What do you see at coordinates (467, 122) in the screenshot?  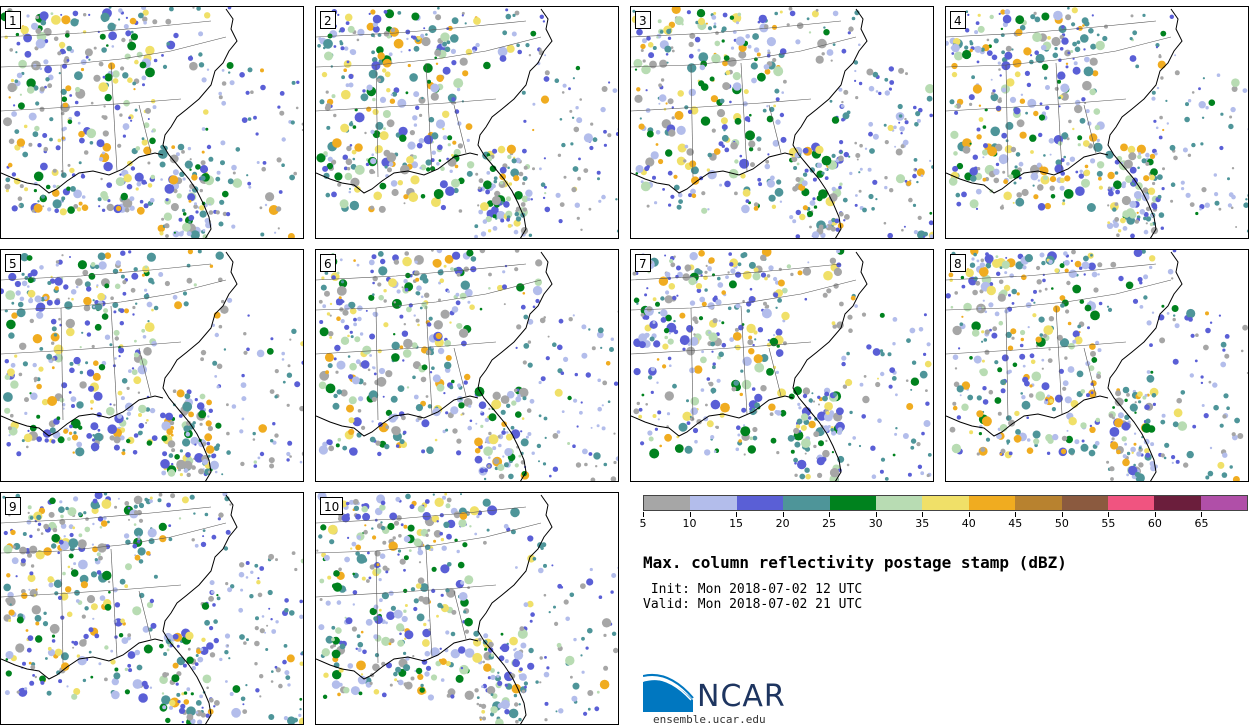 I see `postage-stamp-panel-2: 2` at bounding box center [467, 122].